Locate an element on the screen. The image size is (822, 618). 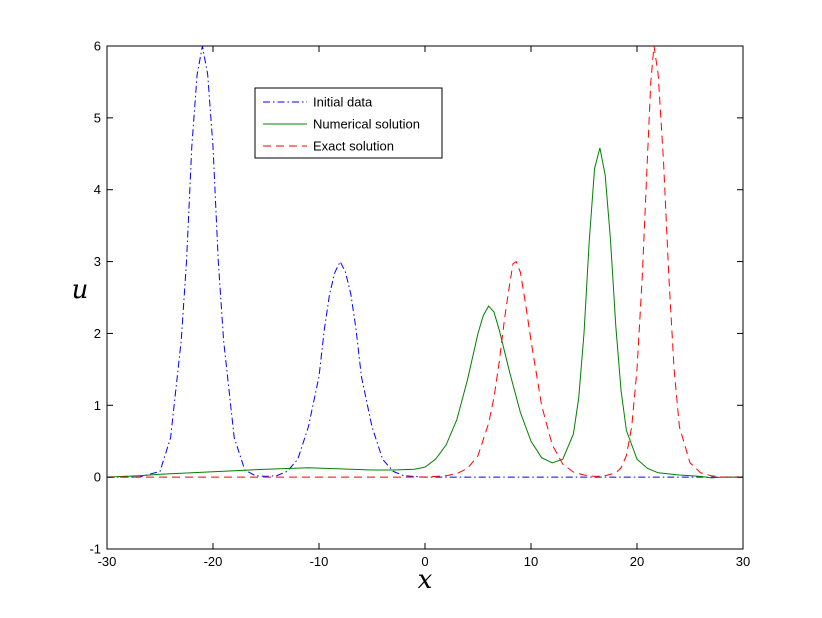
x-tick-label: 30 is located at coordinates (743, 561).